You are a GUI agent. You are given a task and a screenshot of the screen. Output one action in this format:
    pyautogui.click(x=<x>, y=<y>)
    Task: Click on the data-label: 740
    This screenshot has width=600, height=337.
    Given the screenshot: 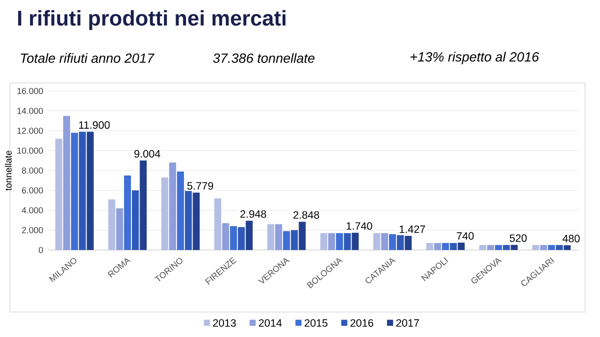 What is the action you would take?
    pyautogui.click(x=465, y=236)
    